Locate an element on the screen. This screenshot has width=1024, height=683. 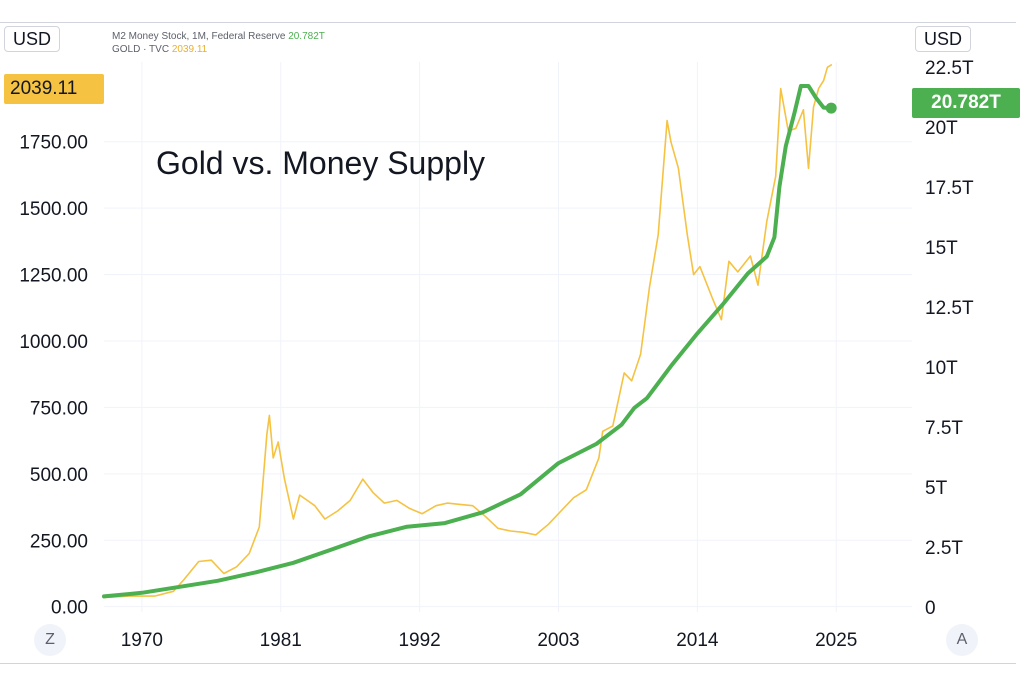
x-tick-label: 1992 is located at coordinates (419, 640).